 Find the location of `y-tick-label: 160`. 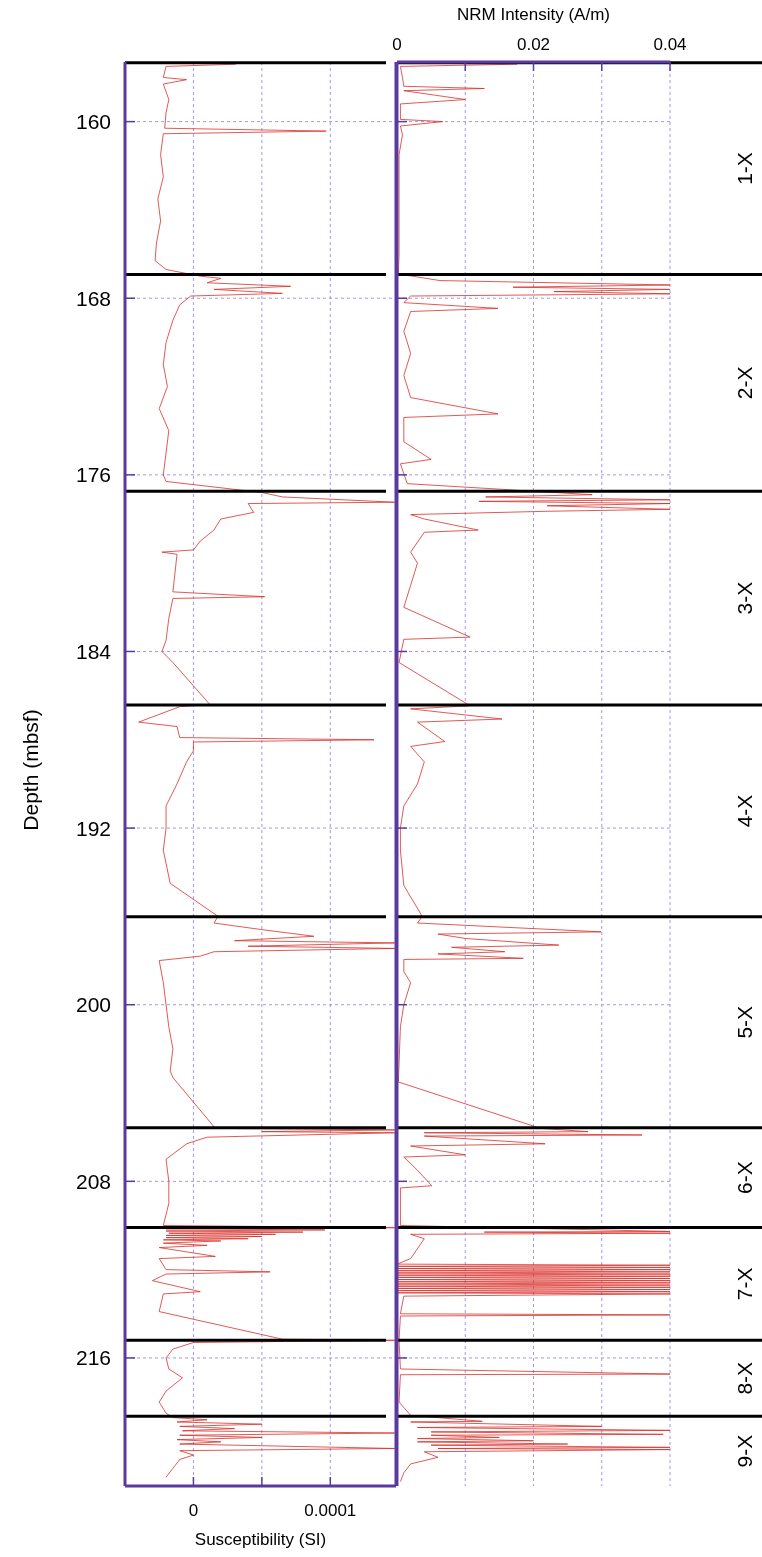

y-tick-label: 160 is located at coordinates (93, 122).